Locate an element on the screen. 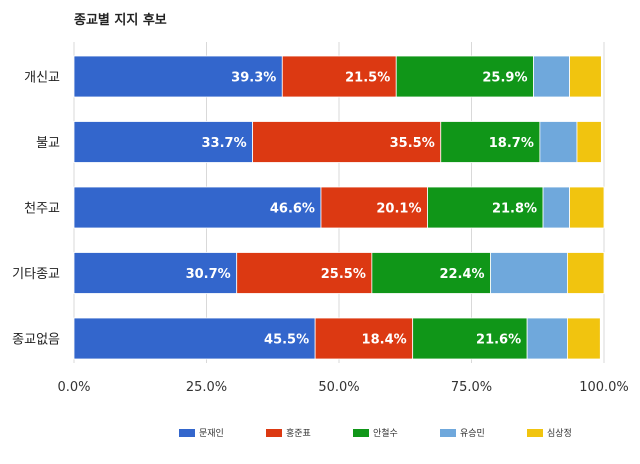 The image size is (640, 464). data-label: 18.7% is located at coordinates (511, 143).